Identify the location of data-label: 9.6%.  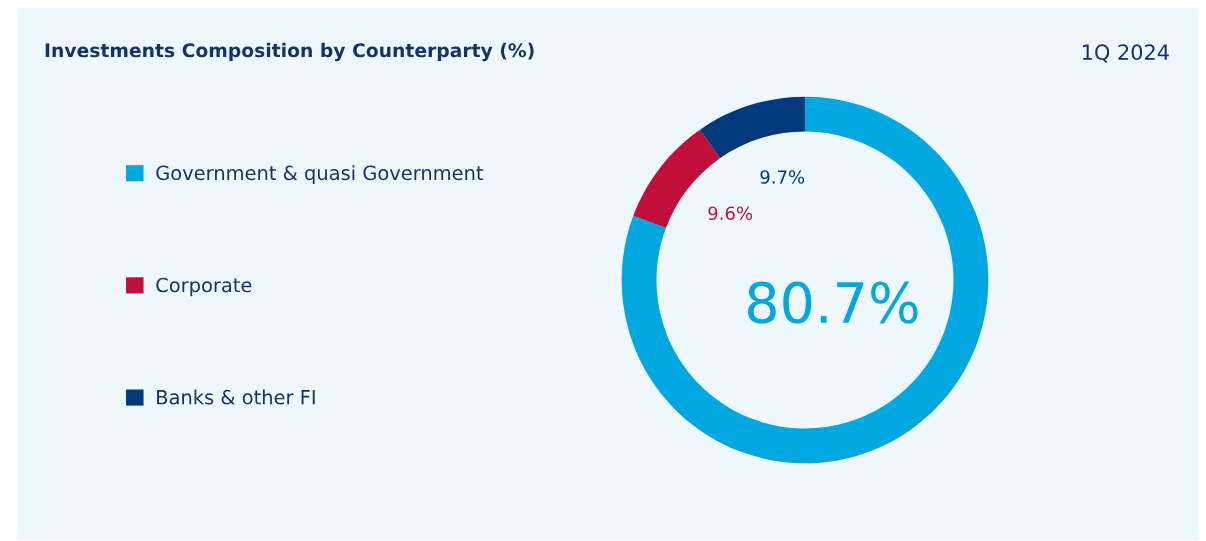
(730, 213).